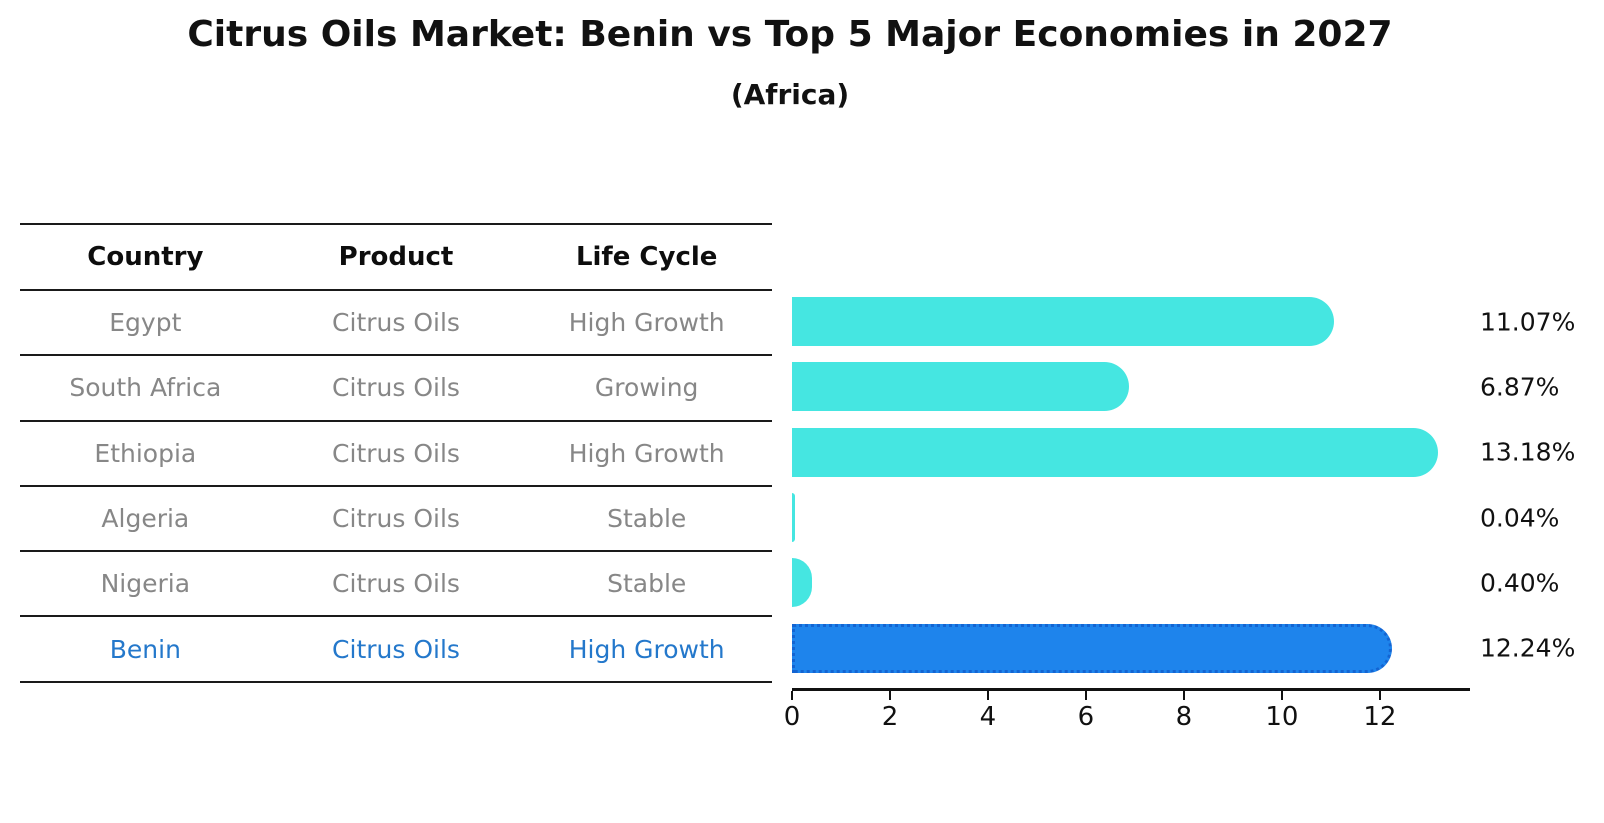 This screenshot has width=1604, height=823. What do you see at coordinates (1184, 717) in the screenshot?
I see `x-axis-tick-label: 8` at bounding box center [1184, 717].